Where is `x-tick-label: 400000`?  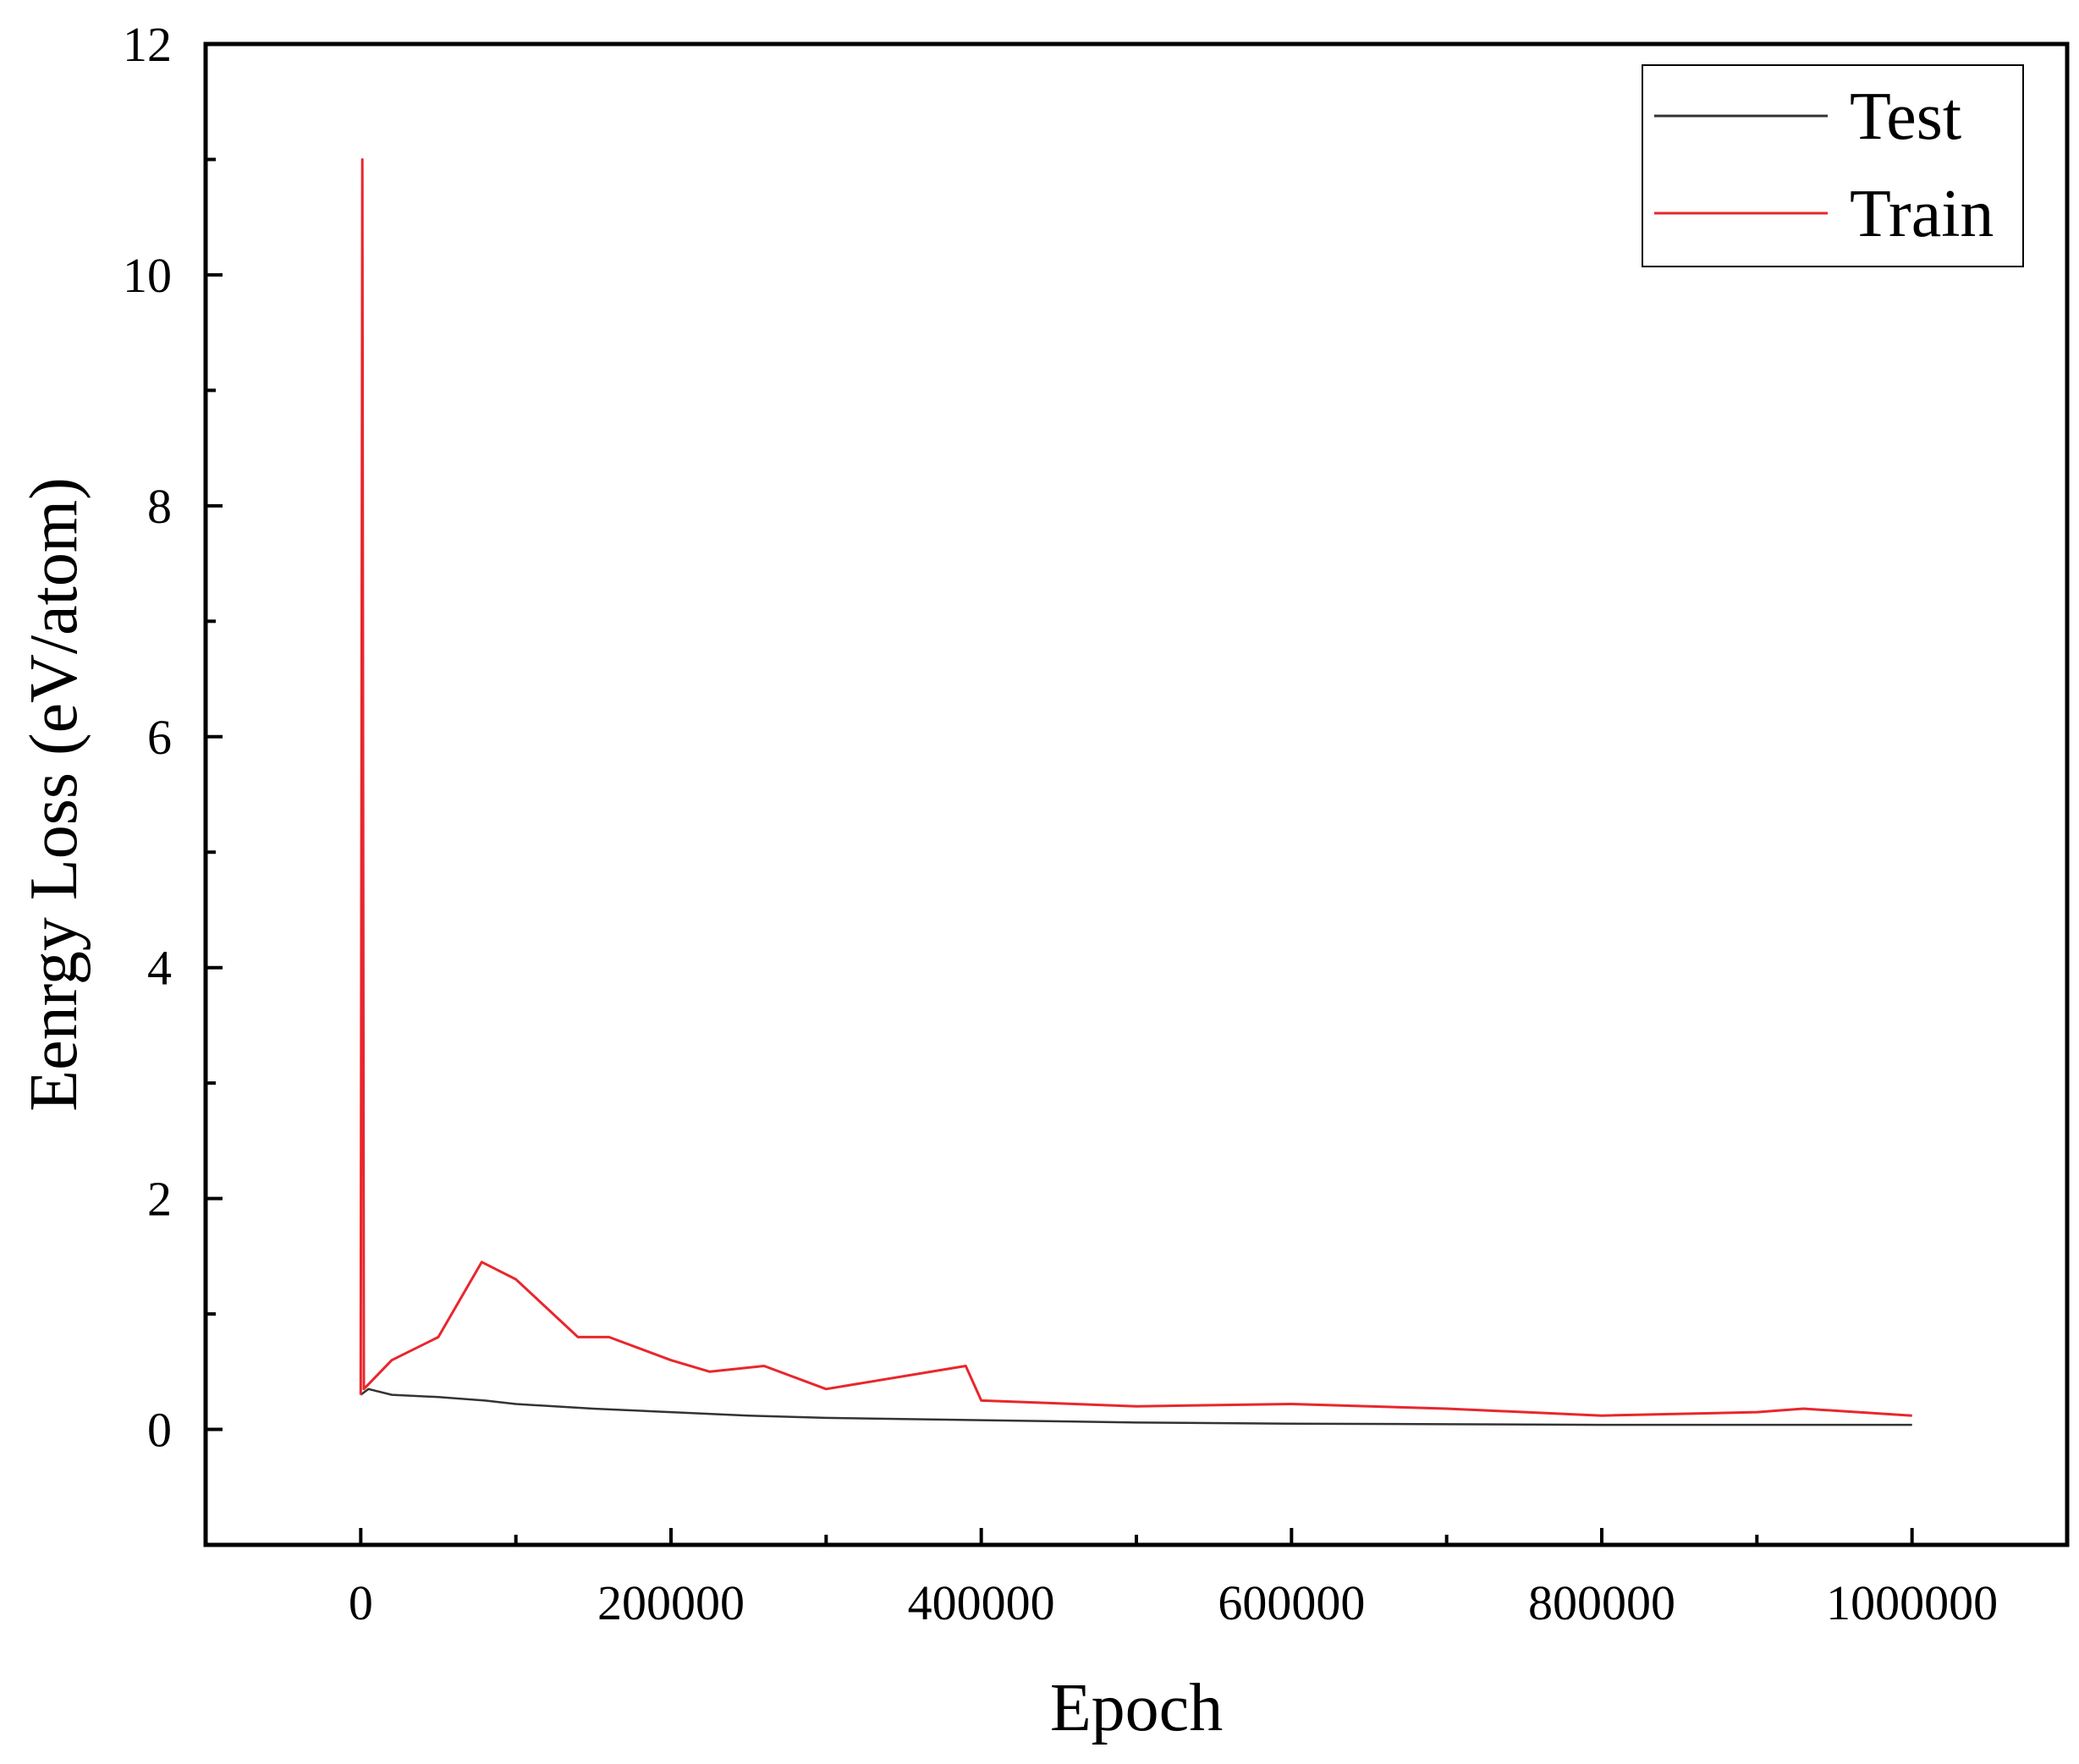 x-tick-label: 400000 is located at coordinates (981, 1602).